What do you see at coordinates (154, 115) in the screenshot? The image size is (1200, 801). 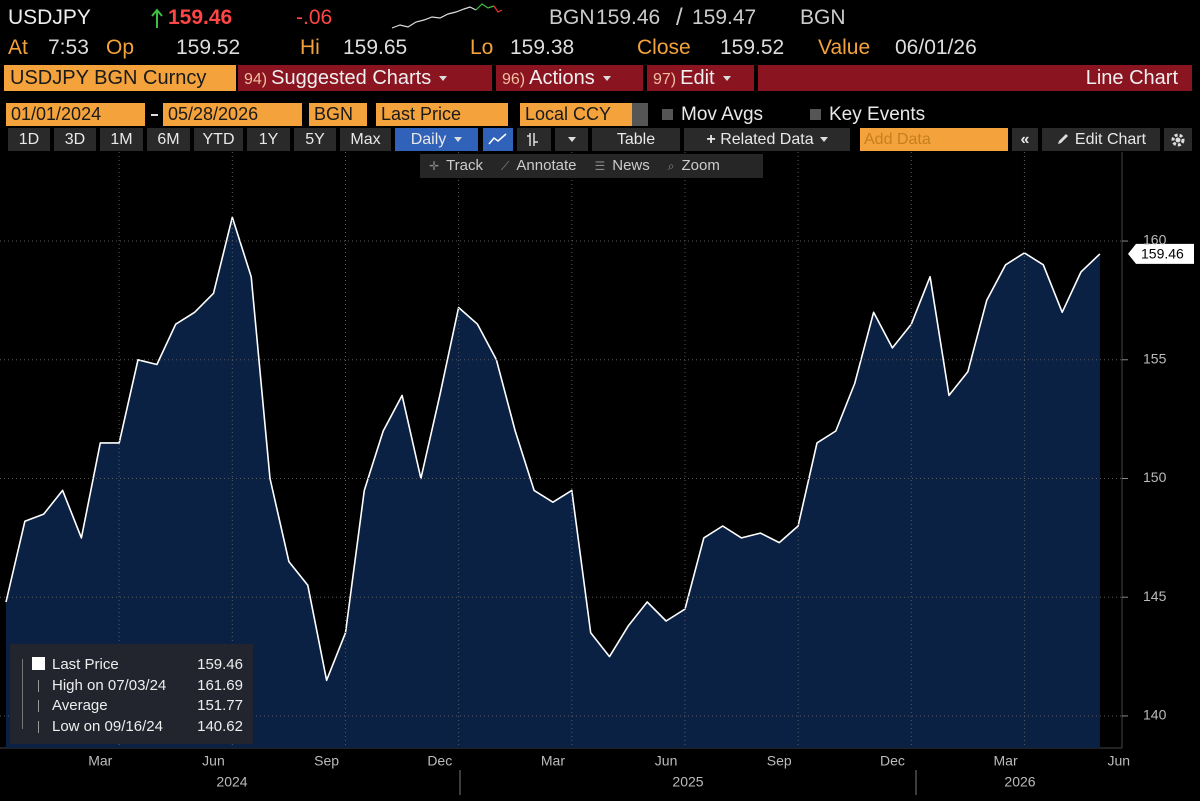 I see `date-dash` at bounding box center [154, 115].